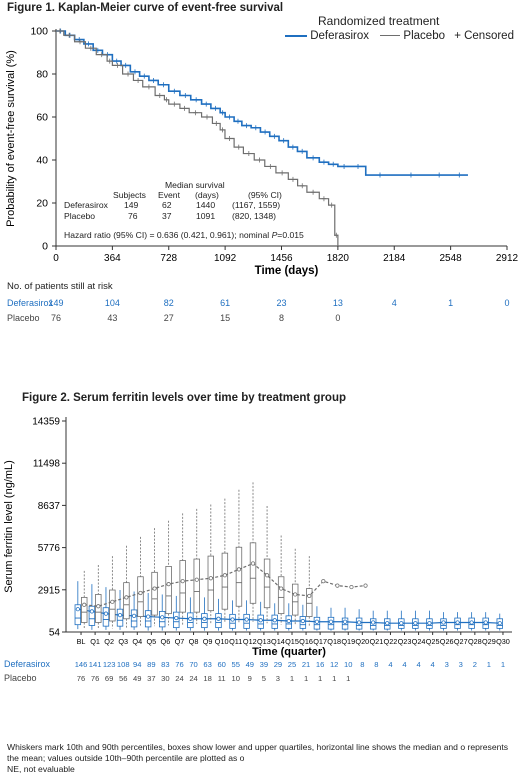 This screenshot has width=520, height=776. What do you see at coordinates (46, 422) in the screenshot?
I see `ferritin-y-tick-label: 14359` at bounding box center [46, 422].